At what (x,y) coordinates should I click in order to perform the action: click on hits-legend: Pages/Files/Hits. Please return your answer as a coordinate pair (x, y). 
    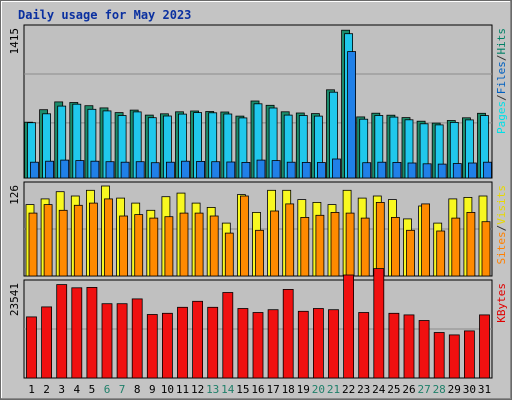
    Looking at the image, I should click on (501, 81).